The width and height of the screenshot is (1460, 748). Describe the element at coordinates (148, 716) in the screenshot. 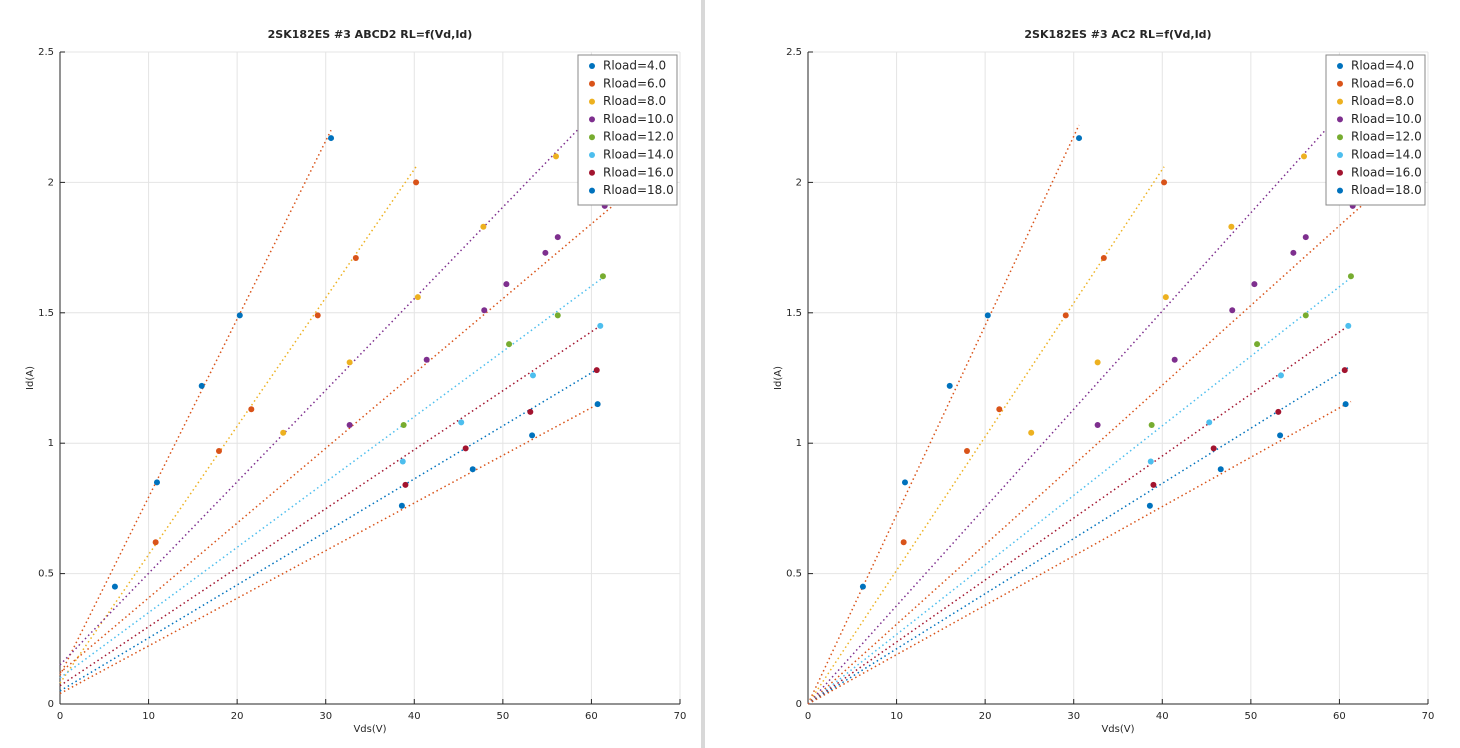

I see `x-tick-label: 10` at that location.